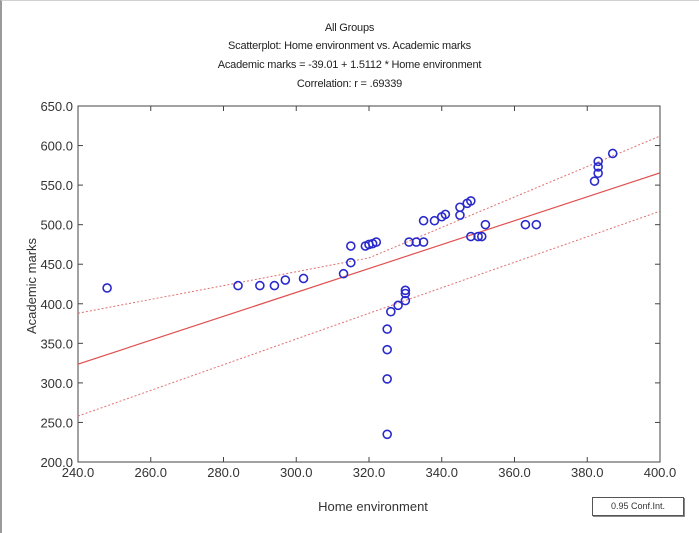  What do you see at coordinates (56, 422) in the screenshot?
I see `y-tick-label: 250.0` at bounding box center [56, 422].